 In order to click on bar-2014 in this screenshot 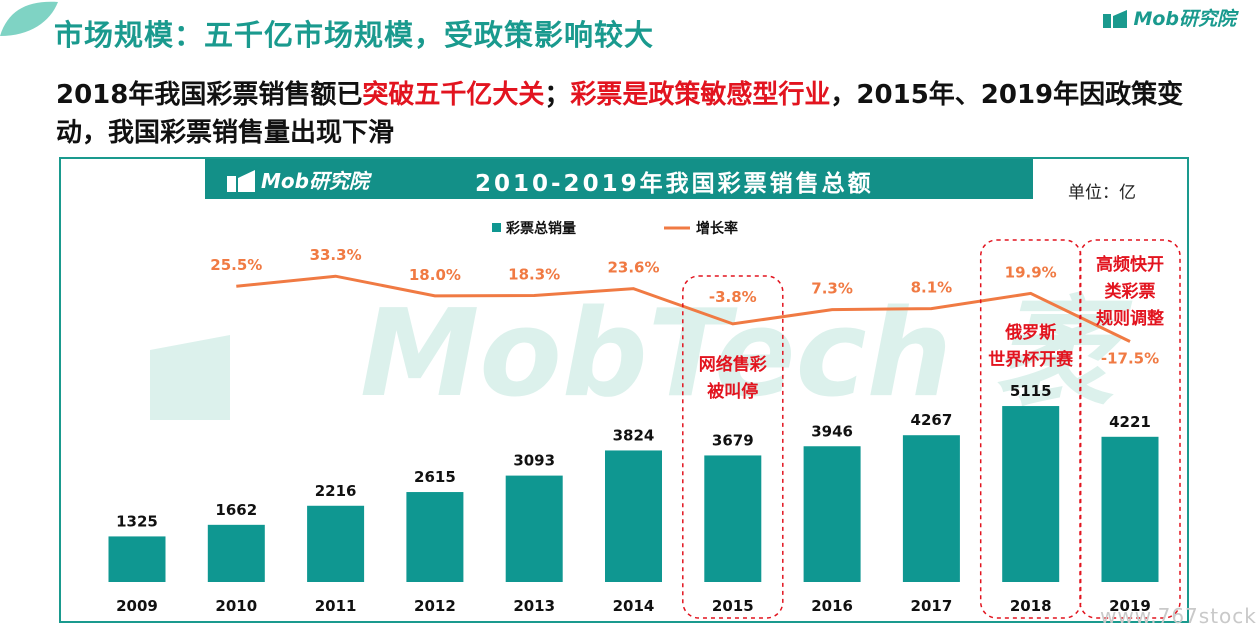, I will do `click(633, 516)`.